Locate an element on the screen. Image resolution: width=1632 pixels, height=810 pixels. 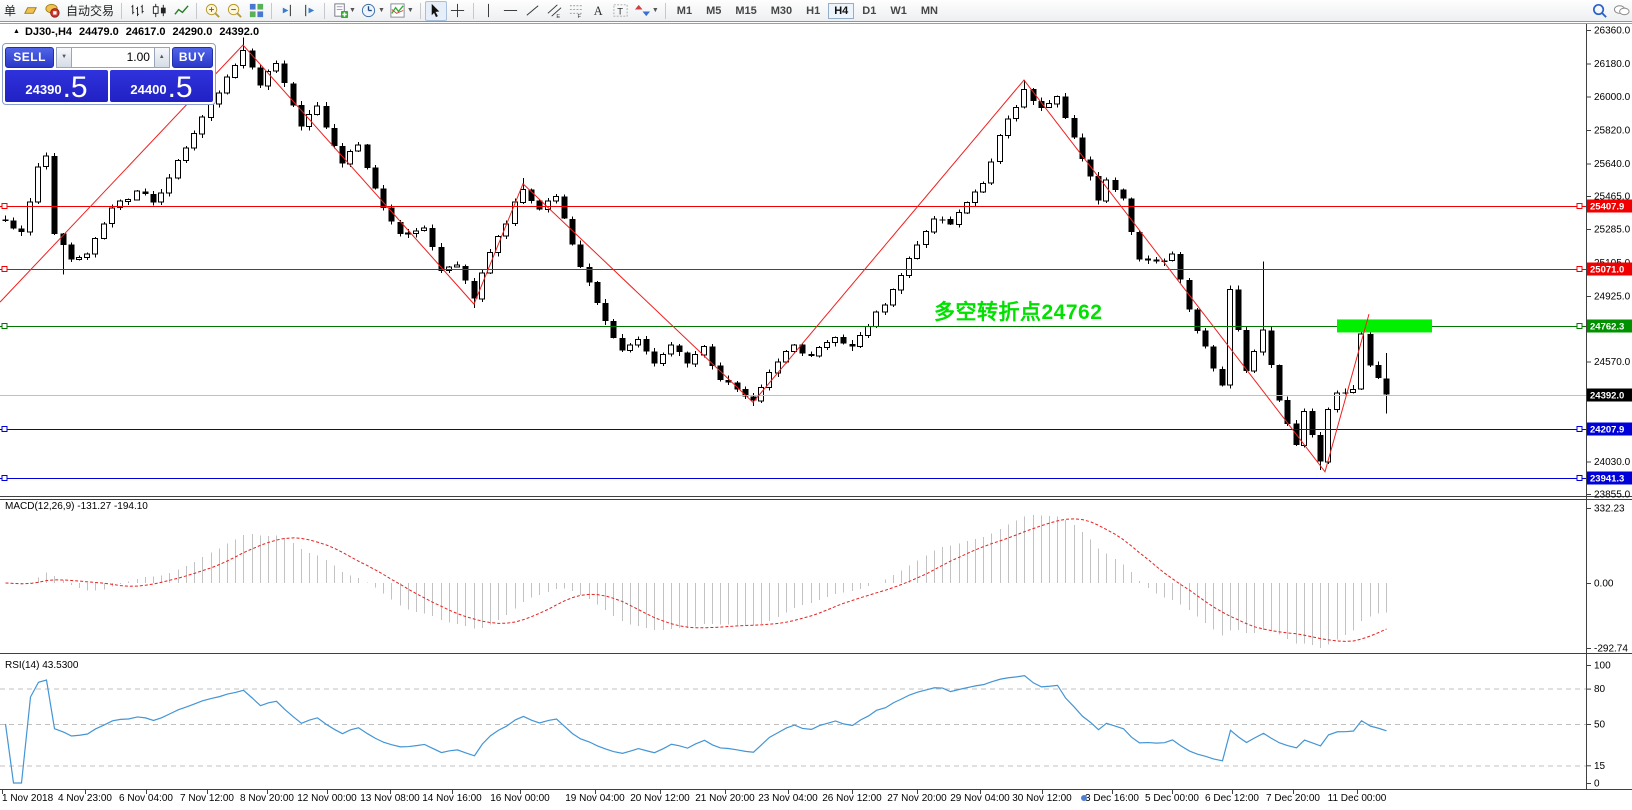
macd-histogram is located at coordinates (700, 582).